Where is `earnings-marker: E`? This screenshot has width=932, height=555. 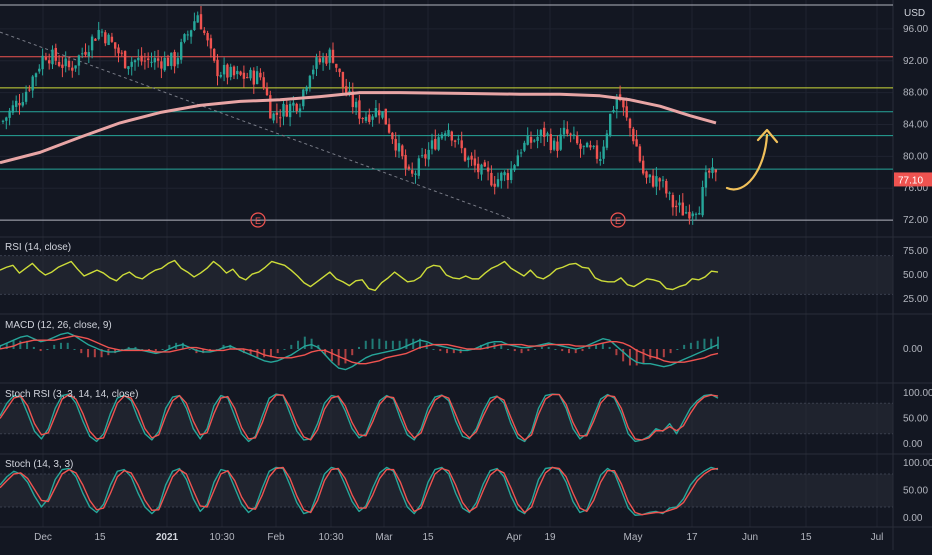
earnings-marker: E is located at coordinates (618, 220).